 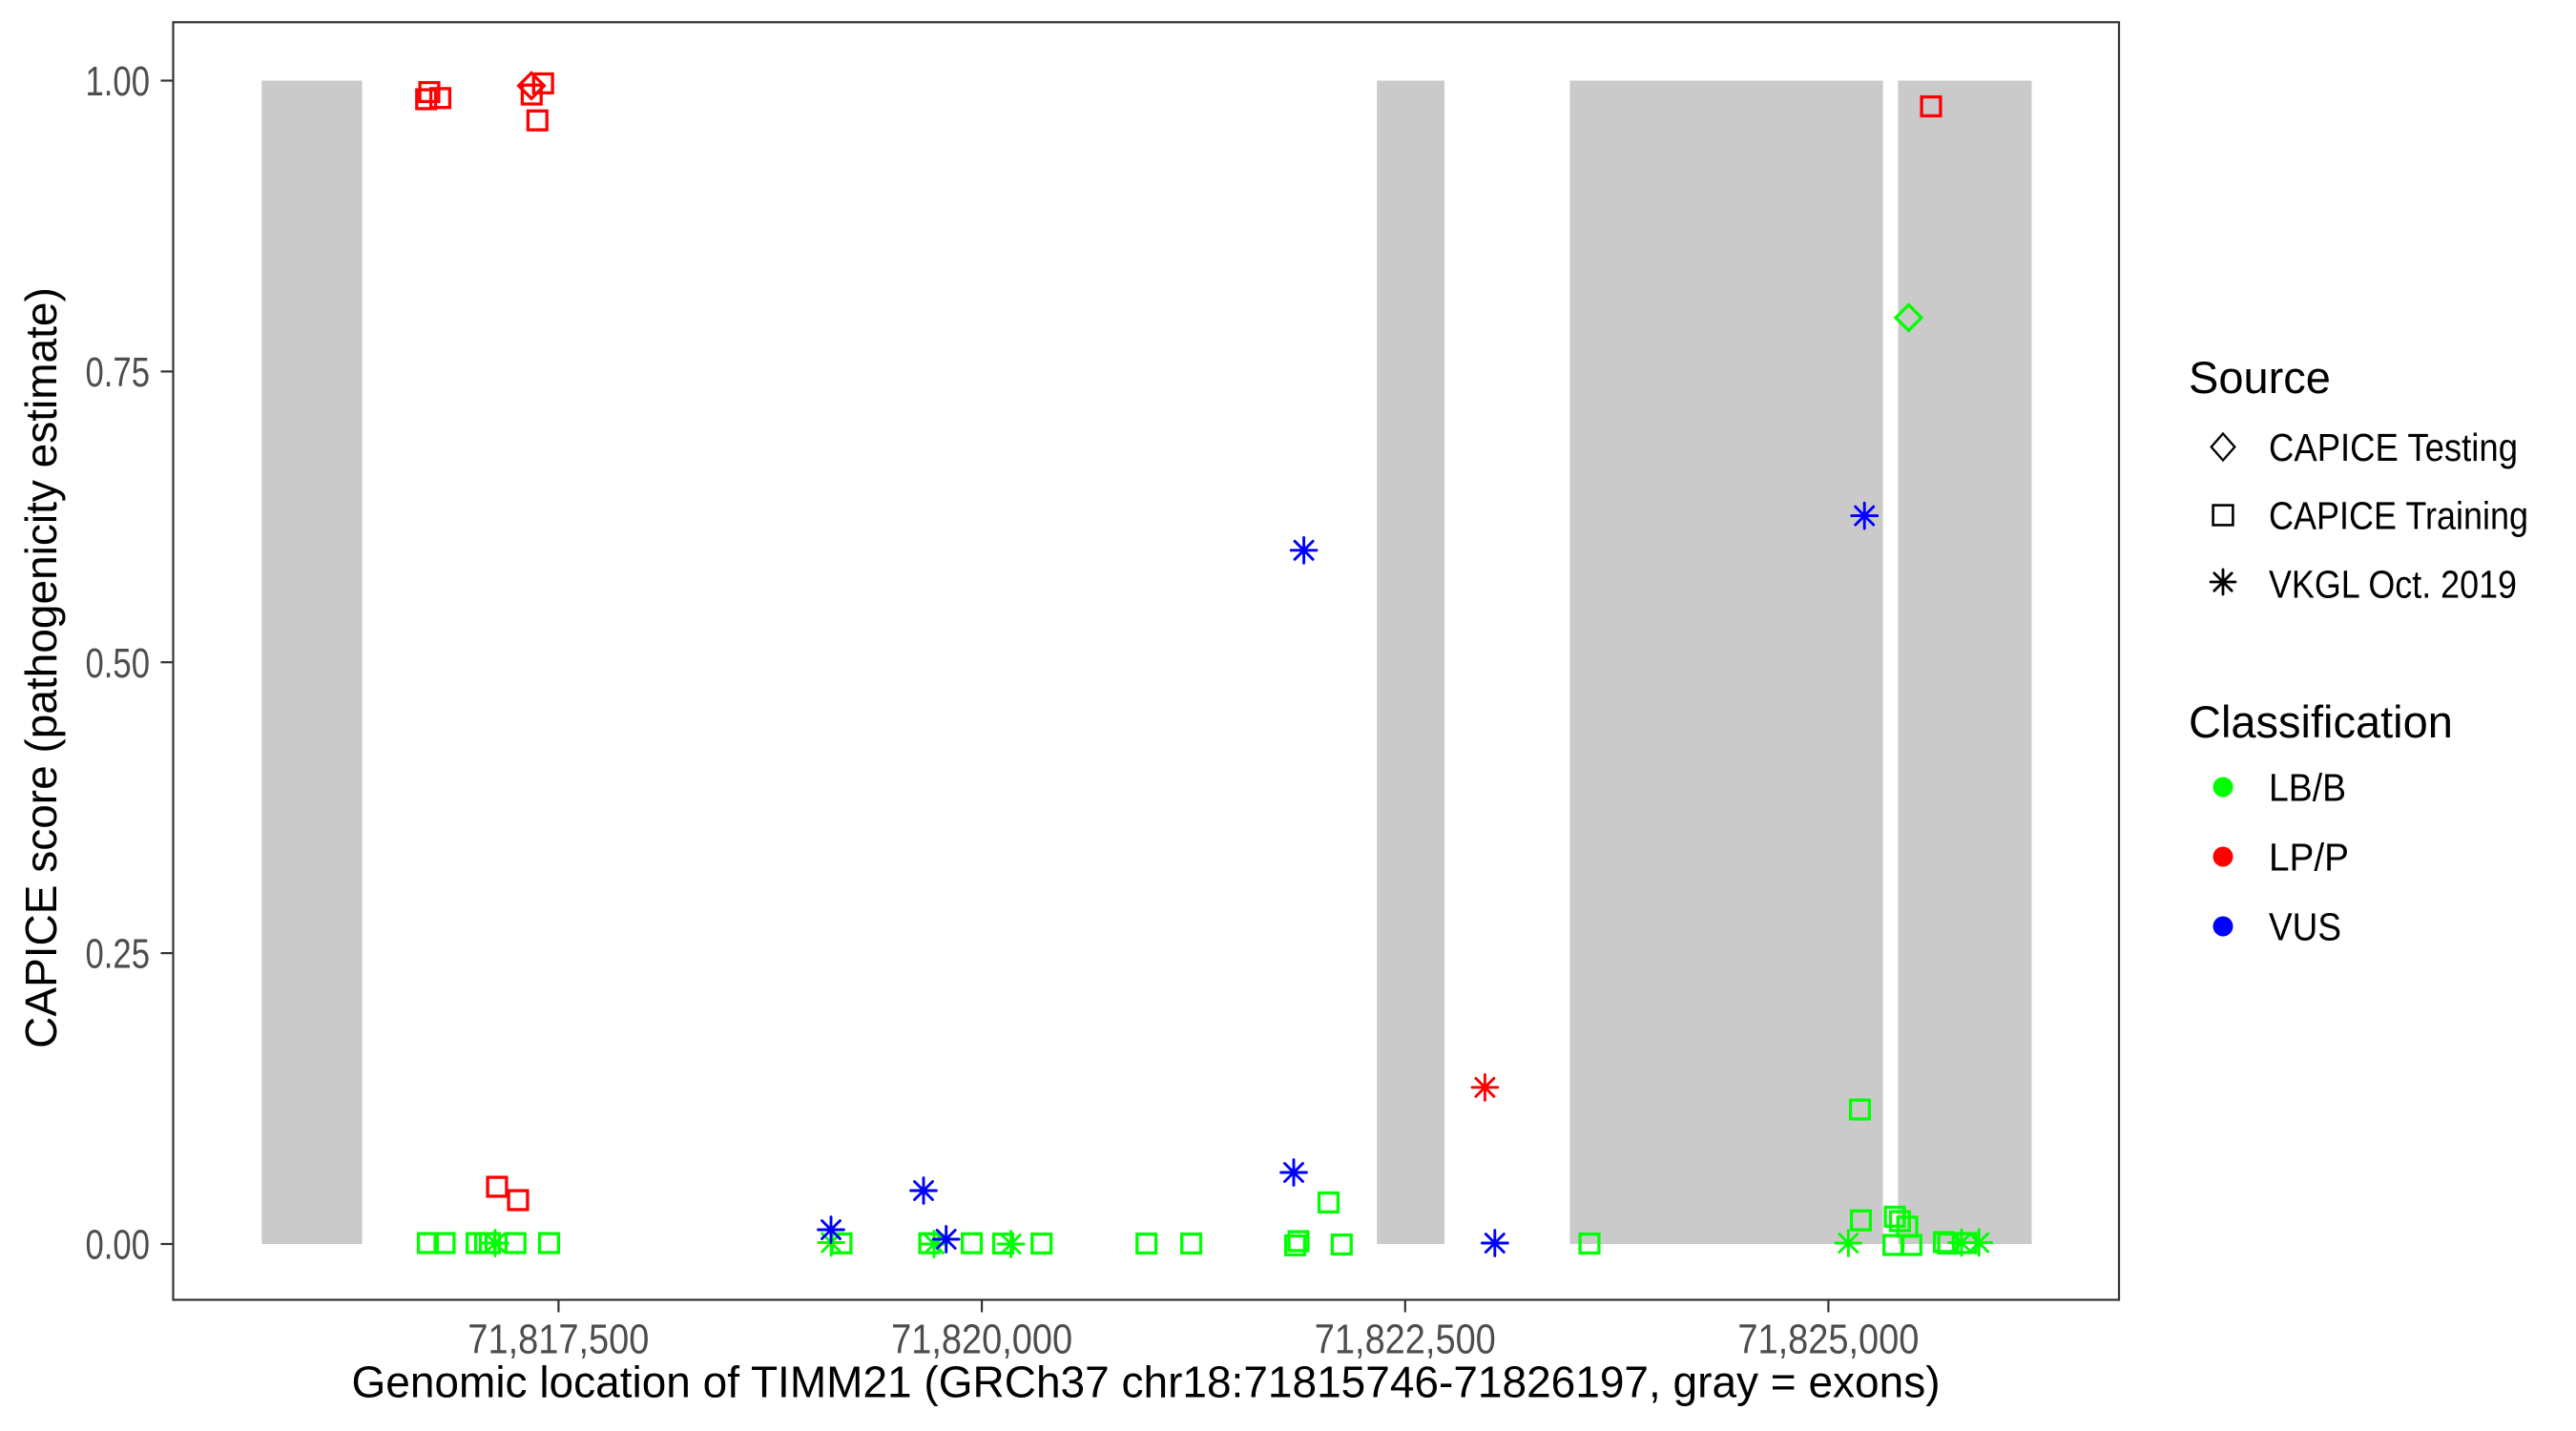 What do you see at coordinates (118, 663) in the screenshot?
I see `svg-text: 0.50` at bounding box center [118, 663].